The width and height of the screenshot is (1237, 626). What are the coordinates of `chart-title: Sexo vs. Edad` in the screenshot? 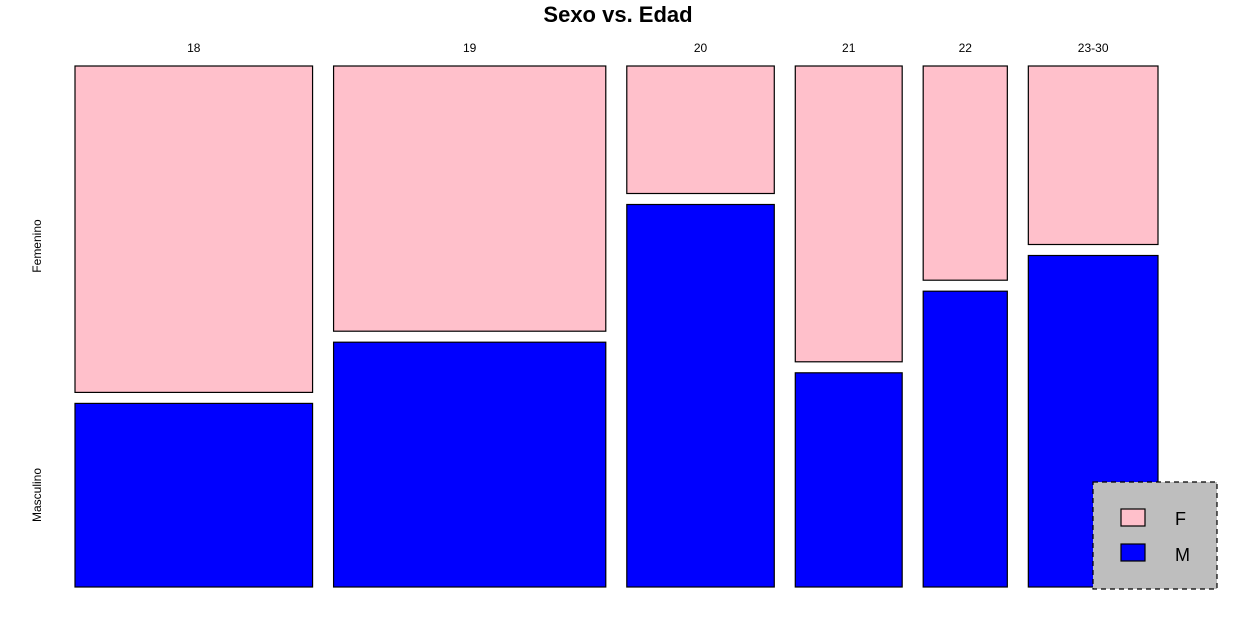 It's located at (617, 14).